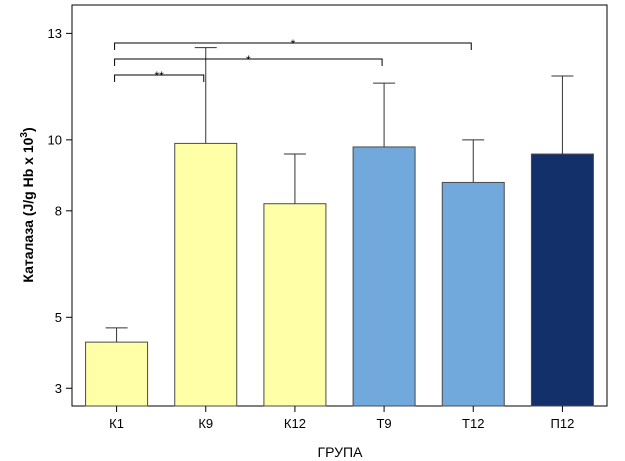 The width and height of the screenshot is (625, 461). I want to click on x-axis-title: ГРУПА, so click(341, 452).